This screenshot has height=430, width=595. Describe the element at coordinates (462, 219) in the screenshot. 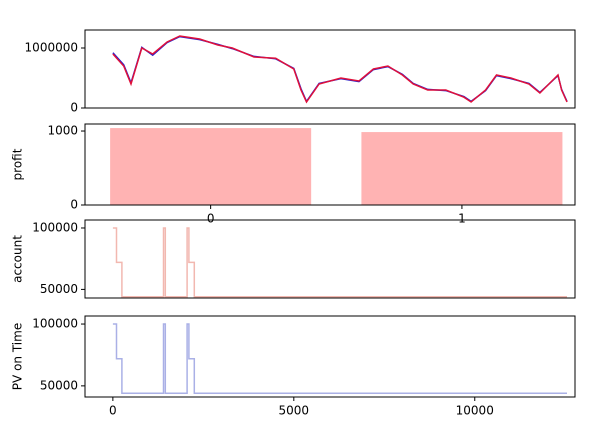

I see `x-tick-label: 1` at that location.